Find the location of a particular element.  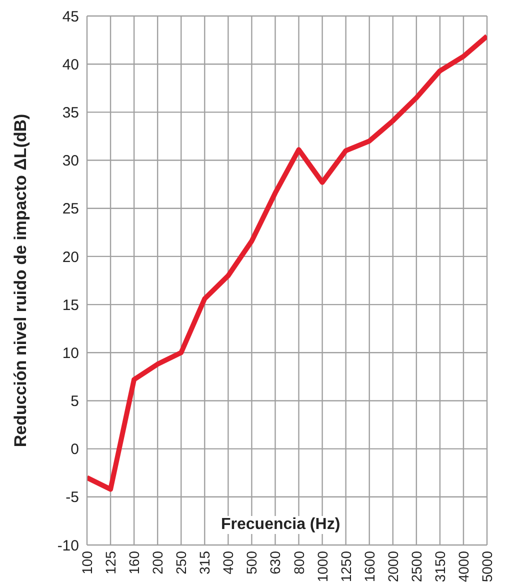

y-tick-label: 10 is located at coordinates (70, 353).